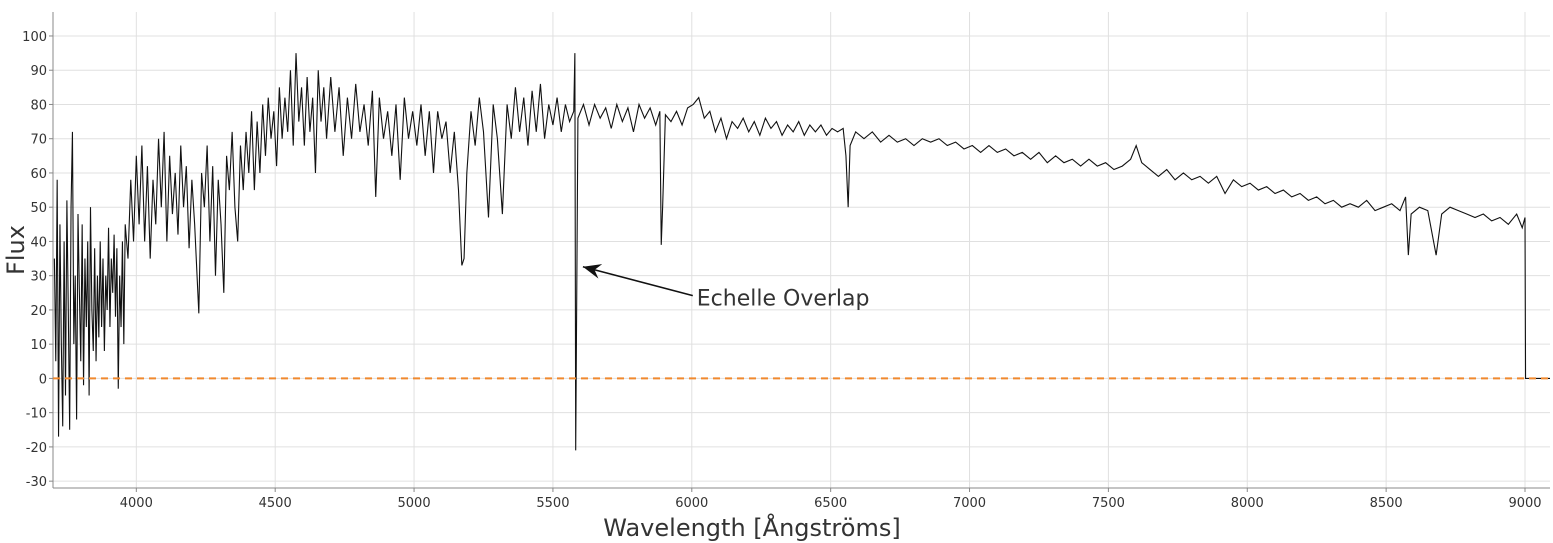  I want to click on y-tick-label: -30, so click(36, 482).